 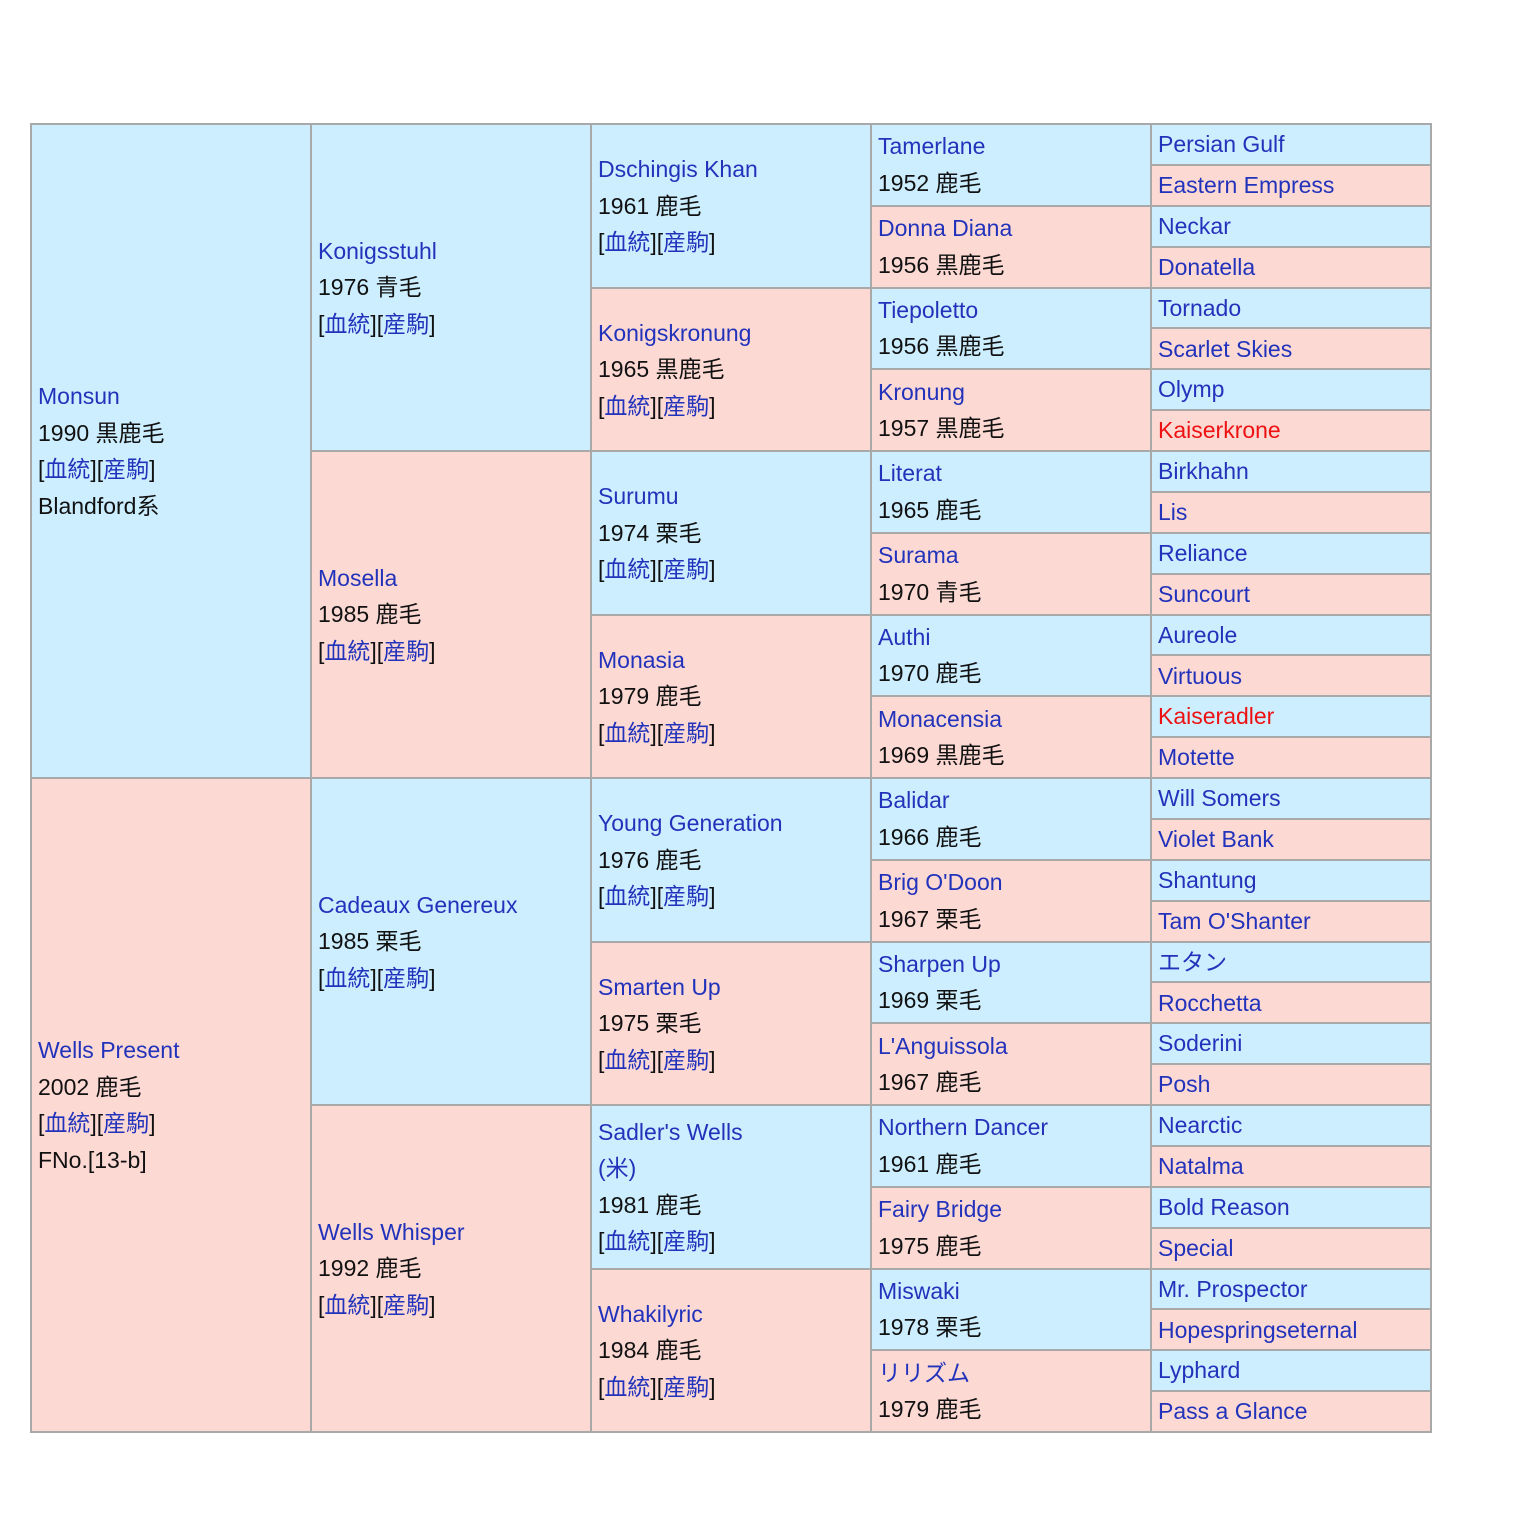 I want to click on horse-name-link: Surumu, so click(x=638, y=496).